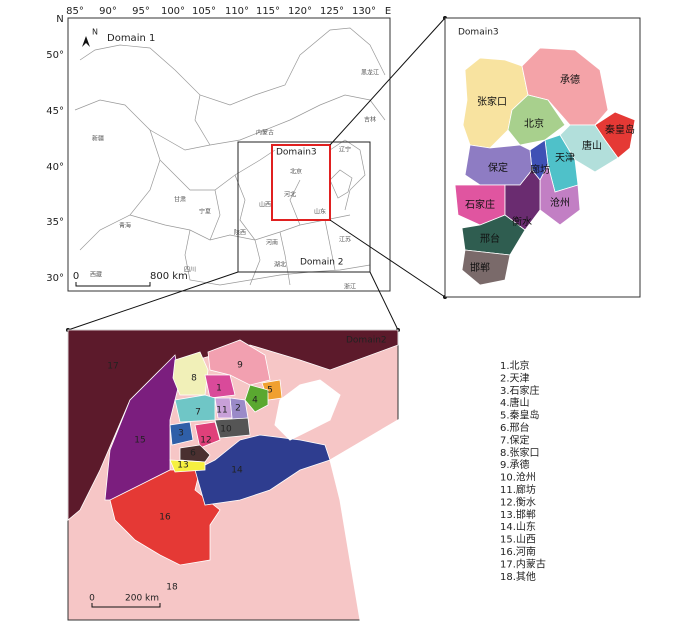  What do you see at coordinates (55, 278) in the screenshot?
I see `lat-tick-label: 30°` at bounding box center [55, 278].